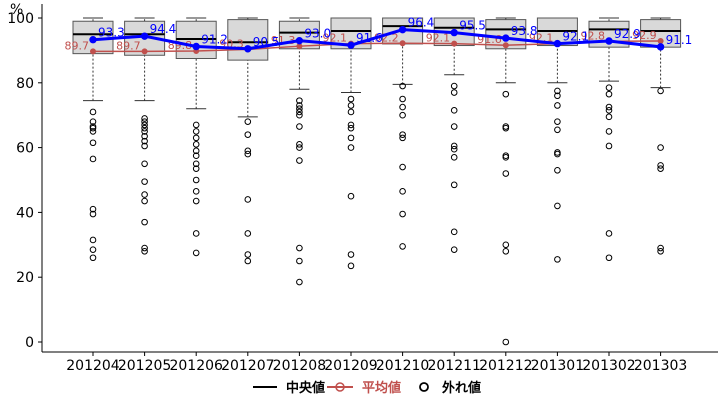 The width and height of the screenshot is (720, 401). Describe the element at coordinates (402, 366) in the screenshot. I see `x-tick-label: 201210` at that location.